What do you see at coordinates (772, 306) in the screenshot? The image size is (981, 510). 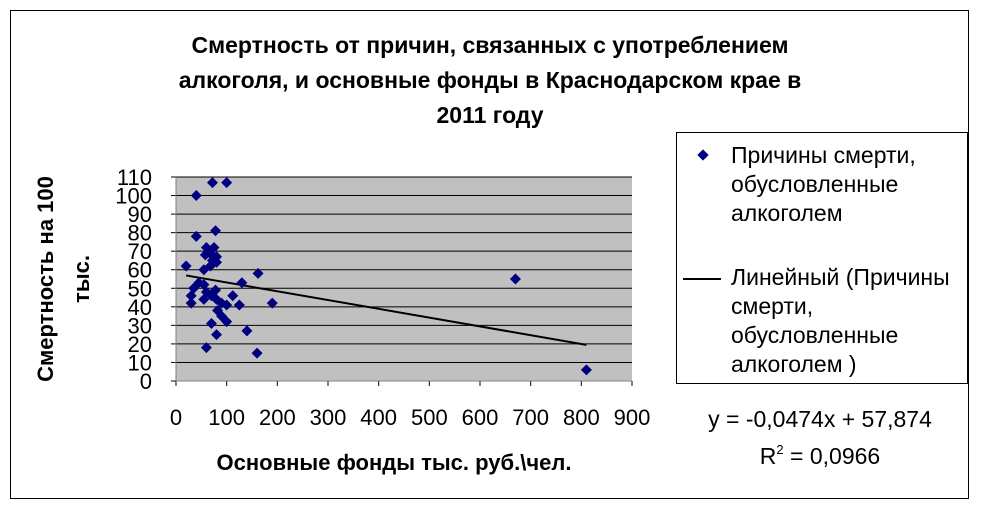 I see `legend-trend-line-2: смерти,` at bounding box center [772, 306].